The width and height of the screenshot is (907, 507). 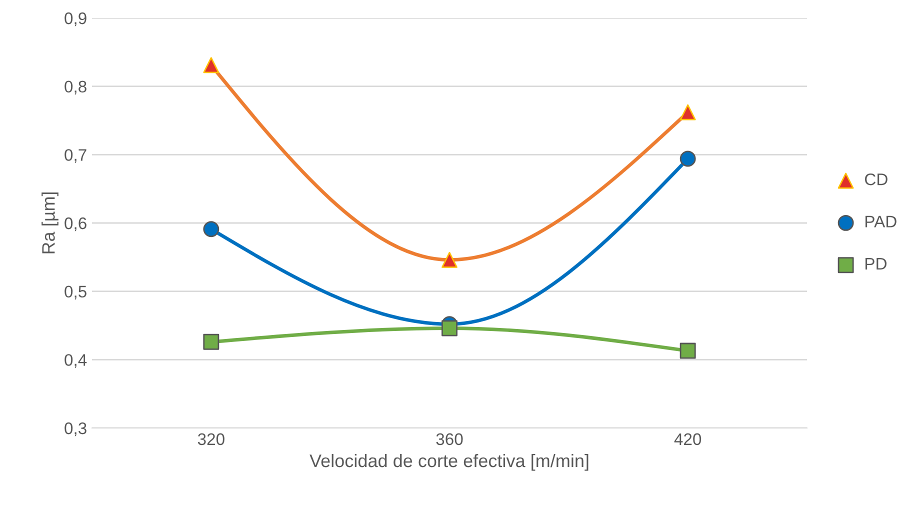 I want to click on x-tick-label: 320, so click(x=211, y=439).